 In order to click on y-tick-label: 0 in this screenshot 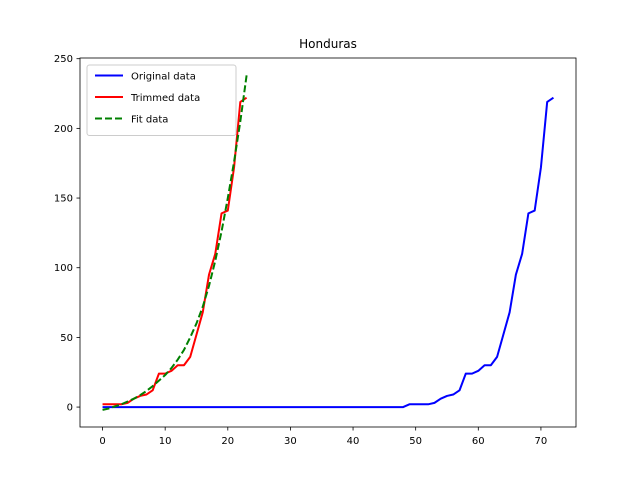, I will do `click(70, 408)`.